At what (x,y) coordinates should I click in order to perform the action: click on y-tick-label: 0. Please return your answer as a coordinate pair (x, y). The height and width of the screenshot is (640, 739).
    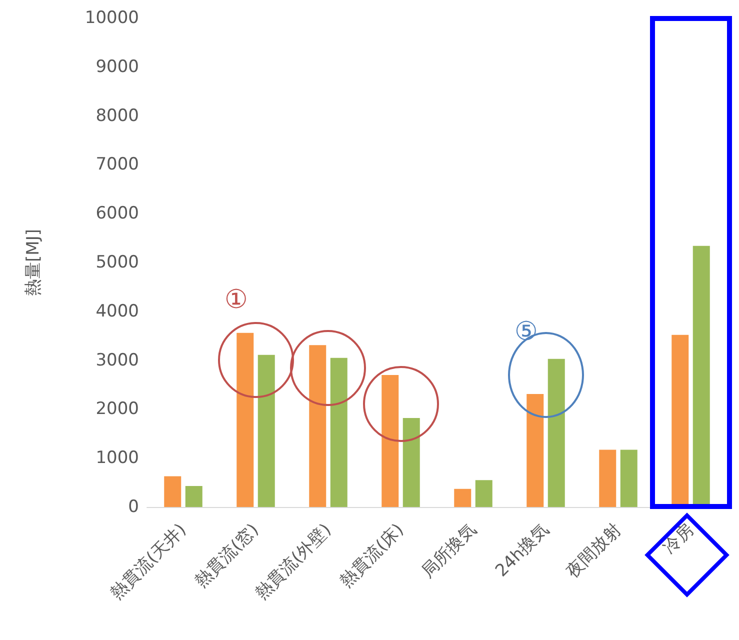
    Looking at the image, I should click on (133, 507).